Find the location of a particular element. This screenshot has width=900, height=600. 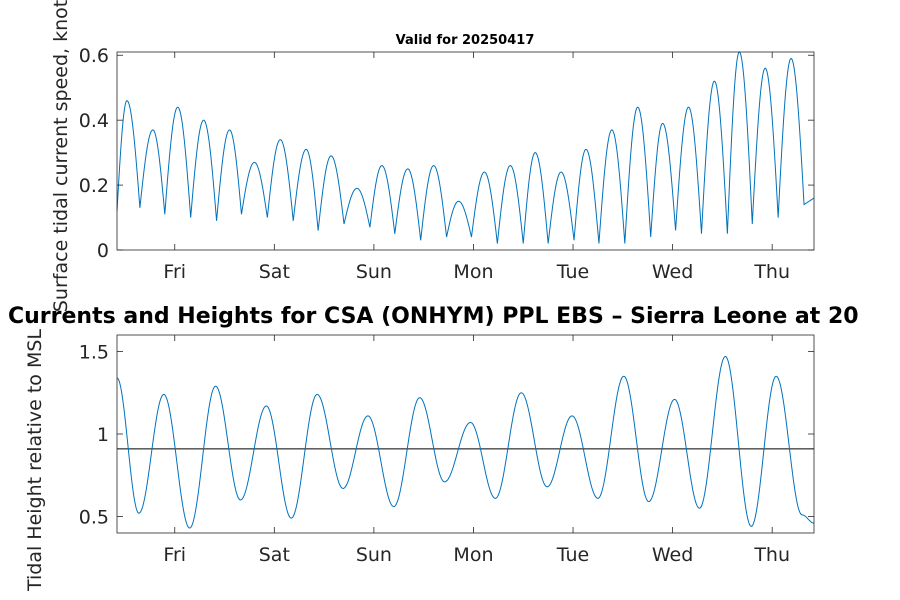

current-speed-x-tick-label: Wed is located at coordinates (672, 272).